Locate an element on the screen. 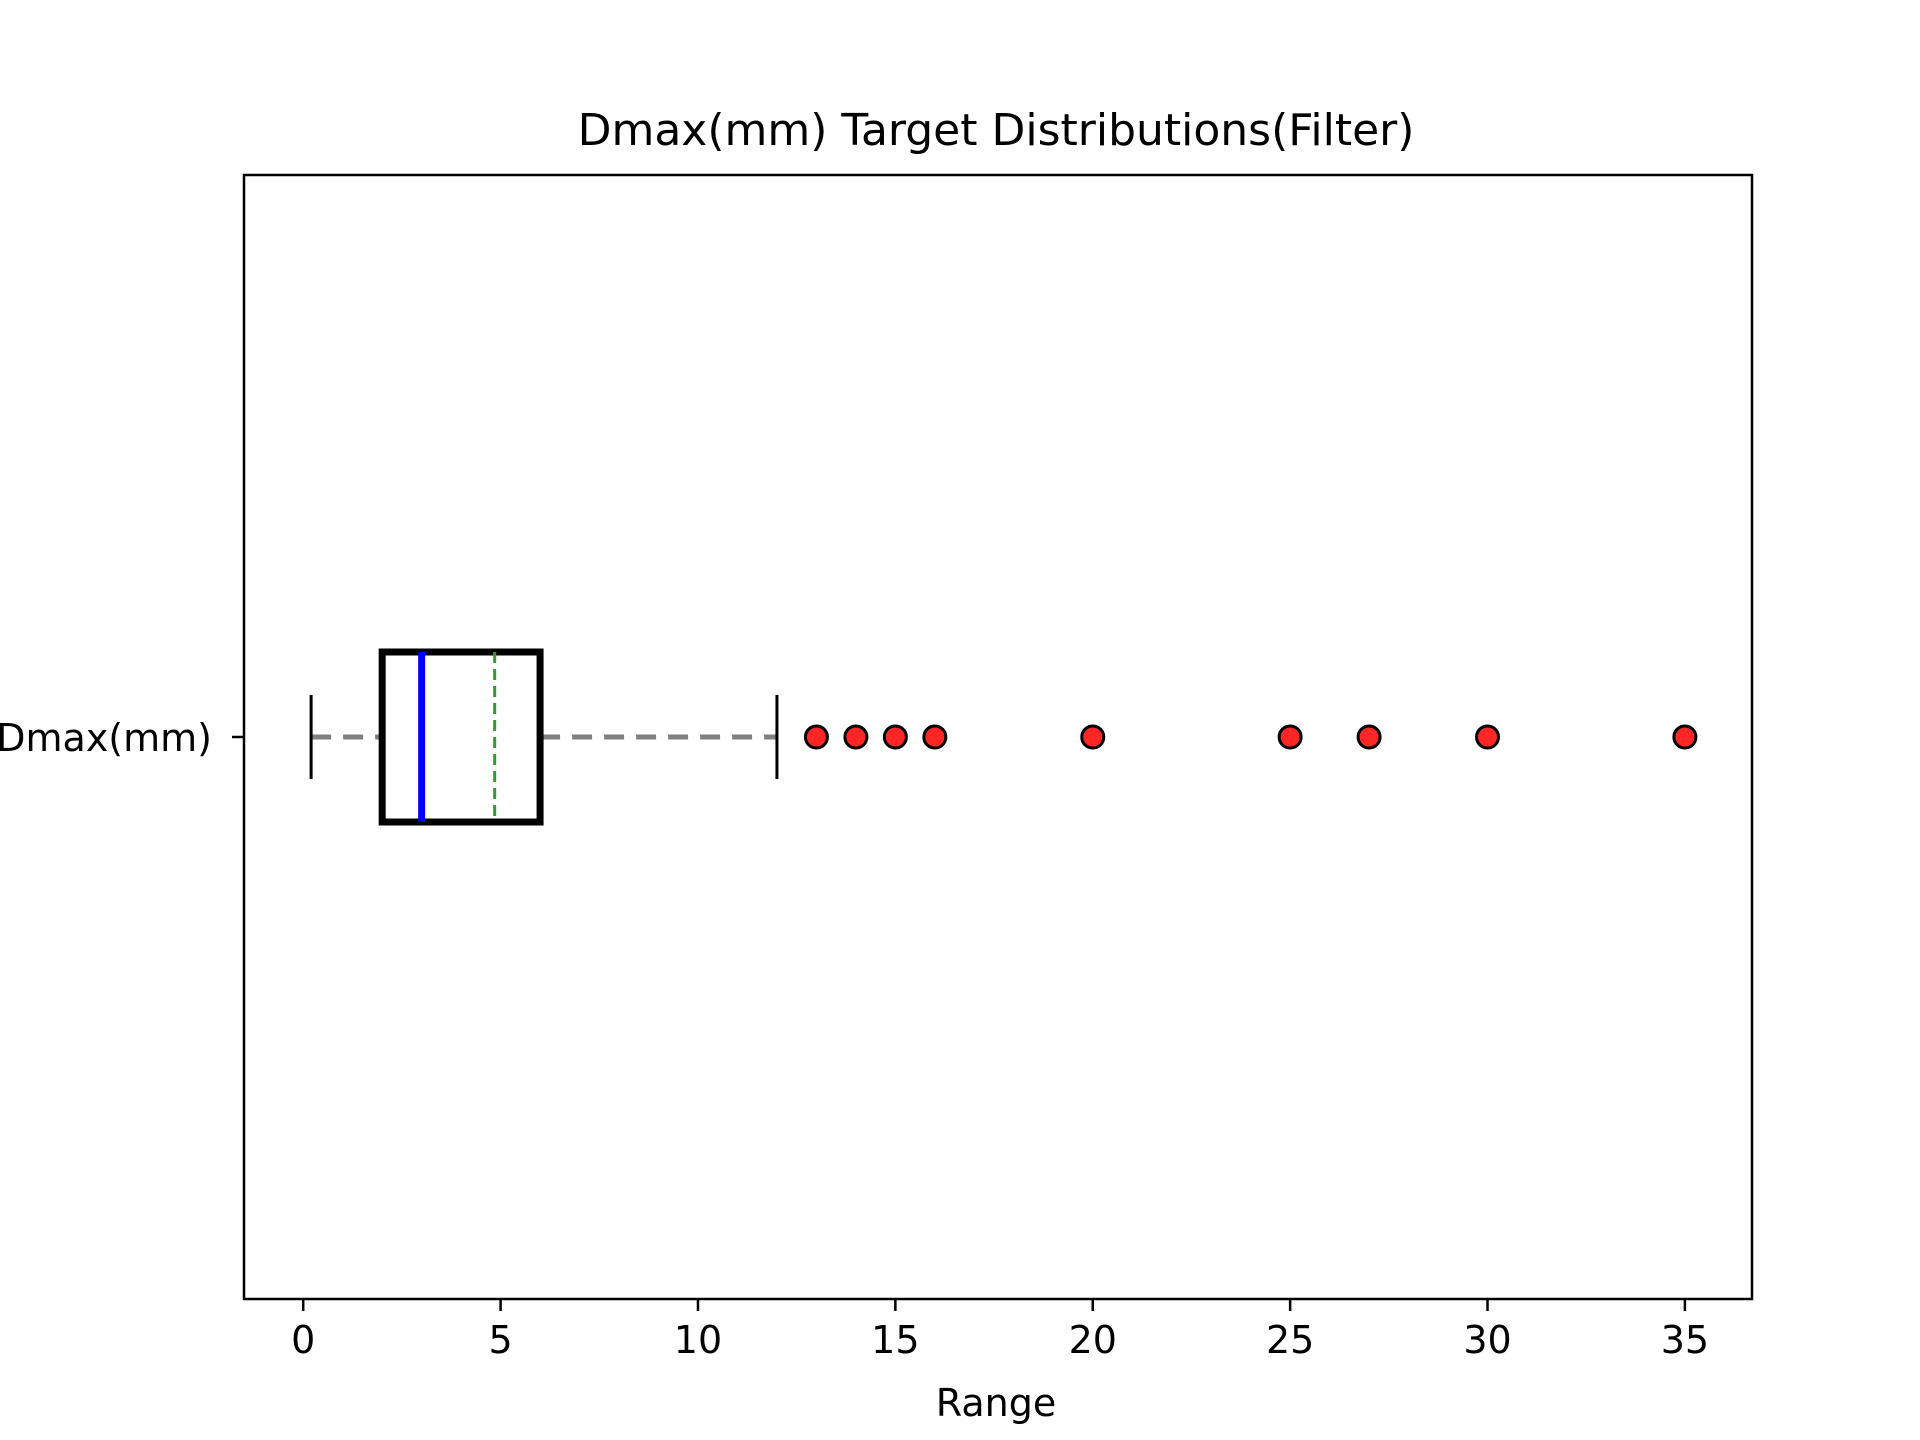 This screenshot has height=1440, width=1920. x-tick-label: 15 is located at coordinates (895, 1340).